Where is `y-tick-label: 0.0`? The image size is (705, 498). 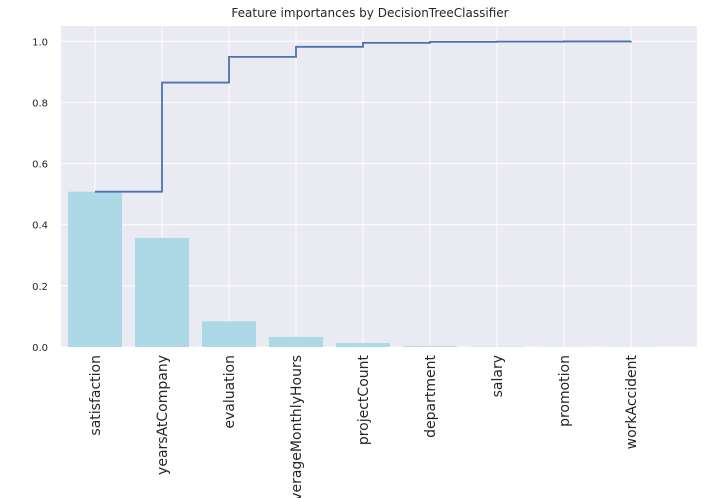 y-tick-label: 0.0 is located at coordinates (40, 348).